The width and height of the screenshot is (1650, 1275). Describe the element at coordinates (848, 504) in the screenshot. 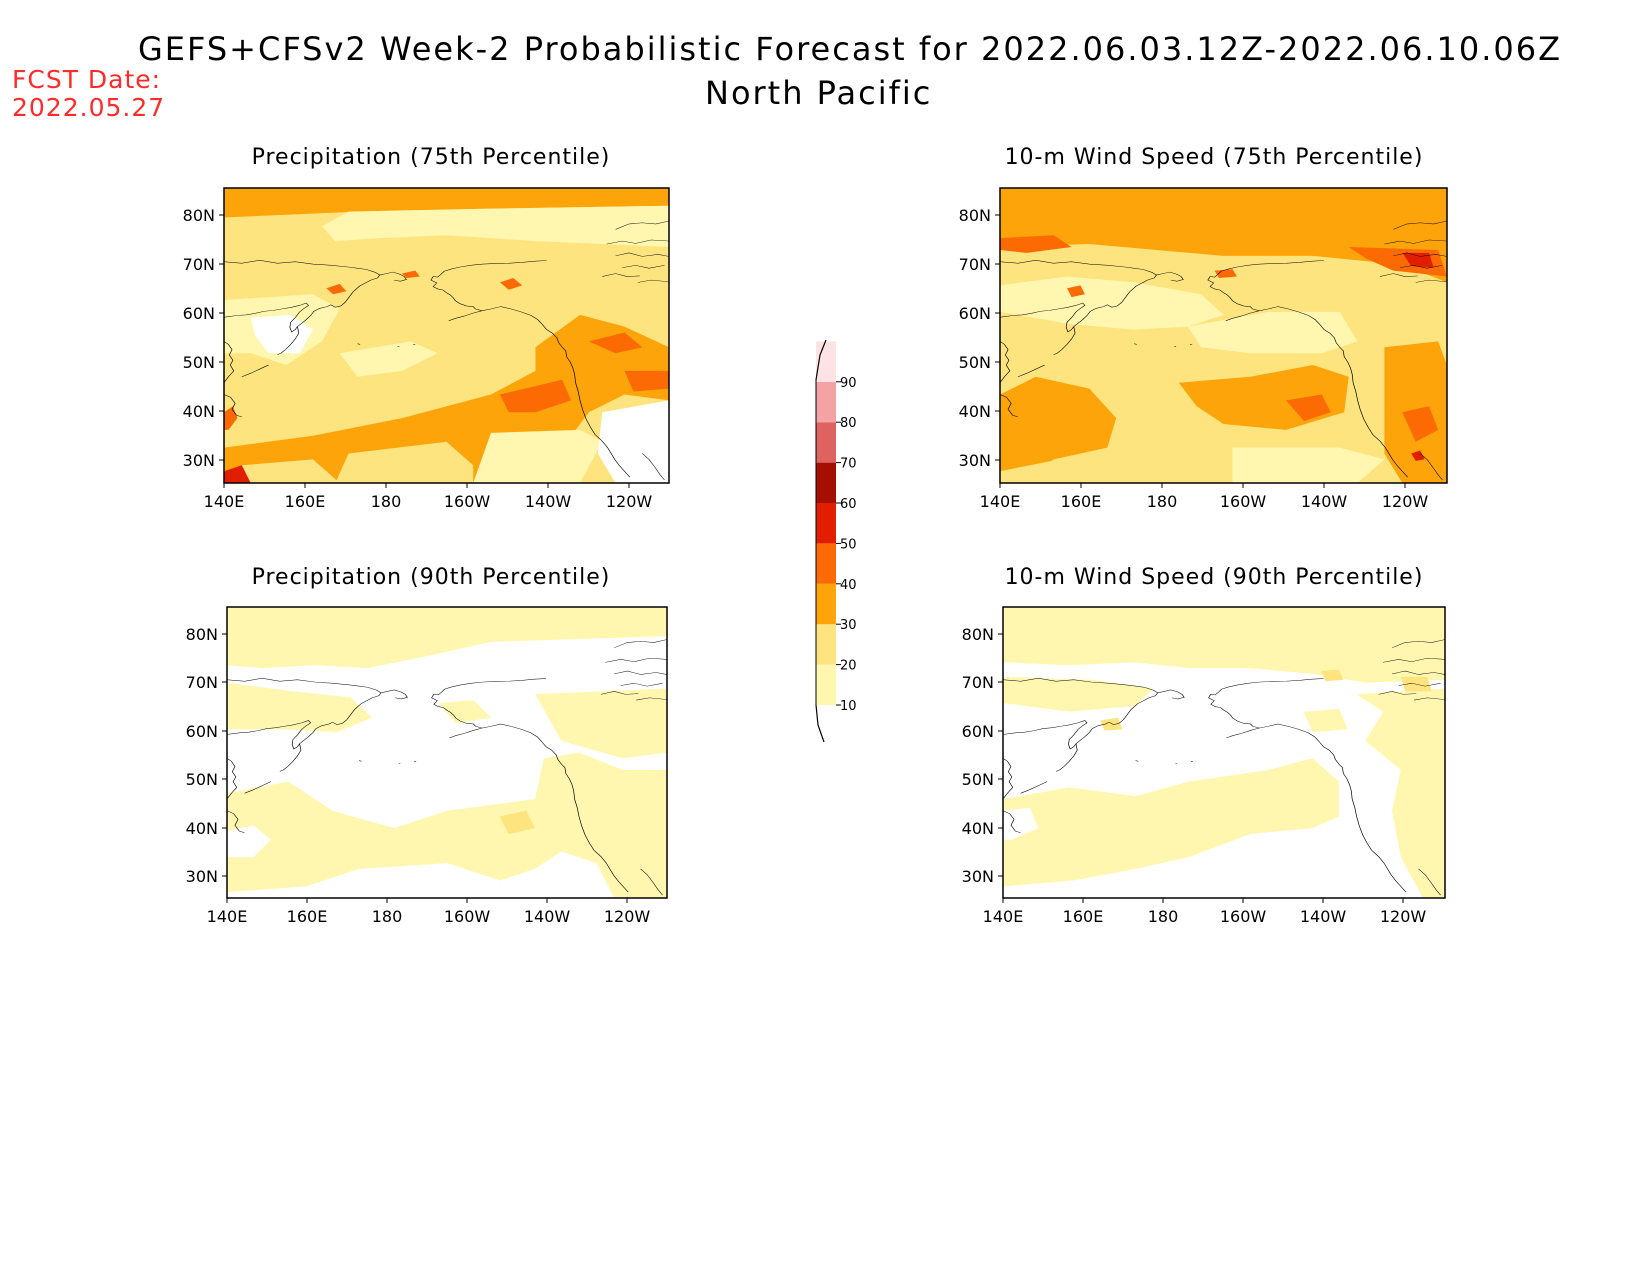

I see `colorbar-label: 60` at that location.